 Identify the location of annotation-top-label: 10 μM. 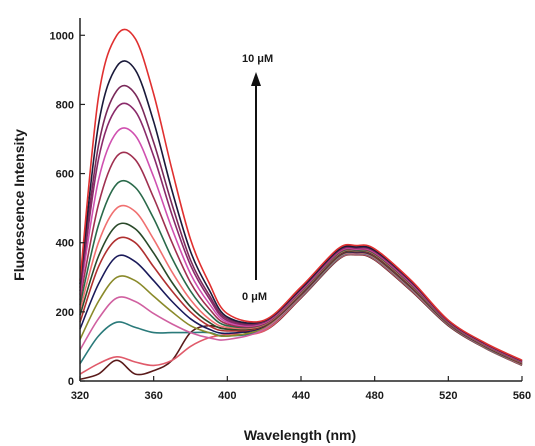
(257, 59).